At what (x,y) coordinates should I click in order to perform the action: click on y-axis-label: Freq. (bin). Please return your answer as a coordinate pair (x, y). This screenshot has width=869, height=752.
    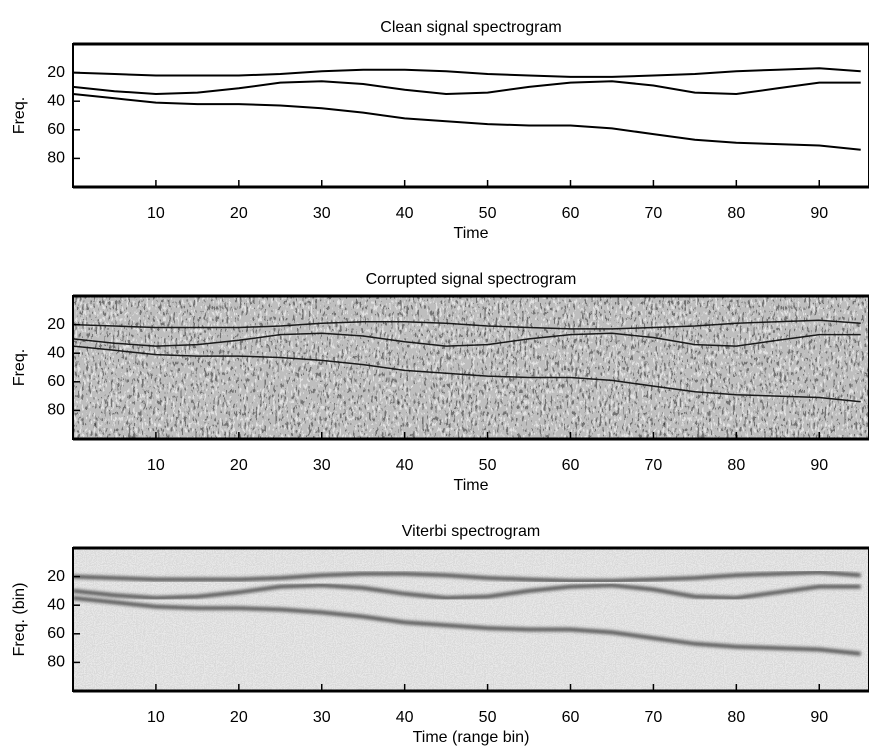
    Looking at the image, I should click on (19, 620).